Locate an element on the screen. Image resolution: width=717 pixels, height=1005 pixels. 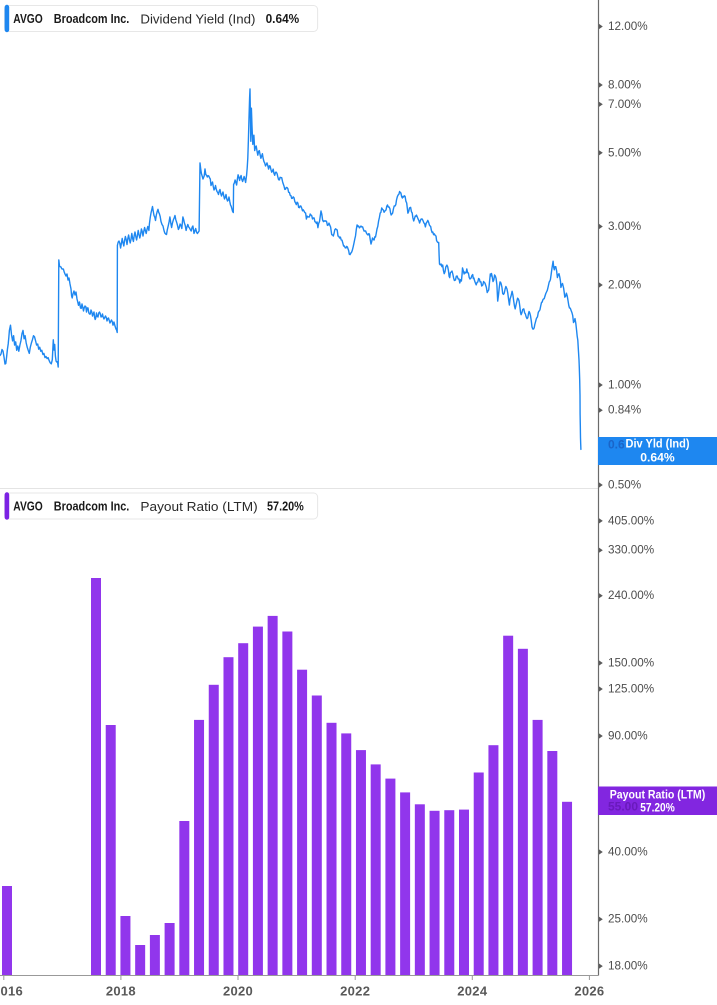
svg-text: 125.00% is located at coordinates (631, 689).